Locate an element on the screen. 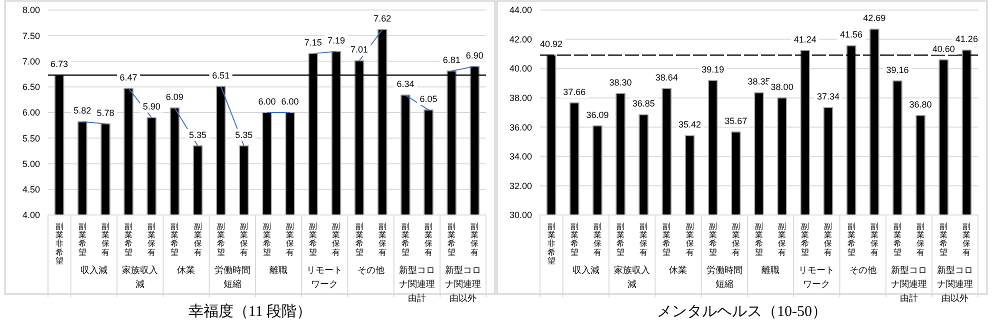  y-tick-label: 42.00 is located at coordinates (520, 39).